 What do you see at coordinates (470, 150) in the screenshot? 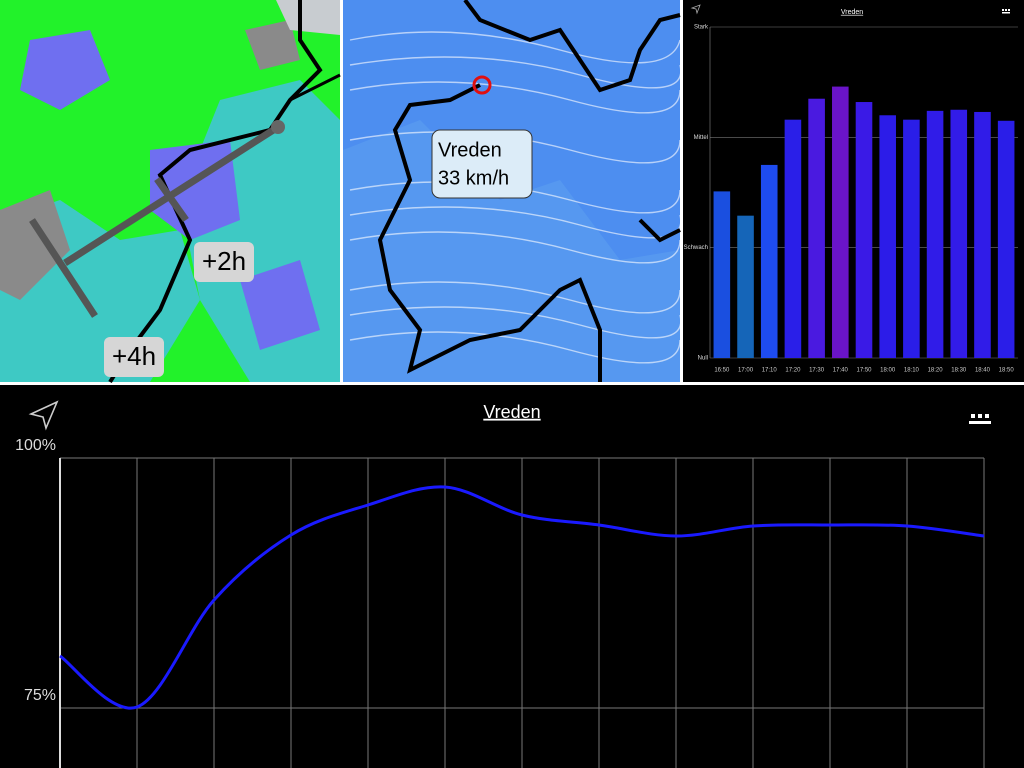
I see `map-label: Vreden` at bounding box center [470, 150].